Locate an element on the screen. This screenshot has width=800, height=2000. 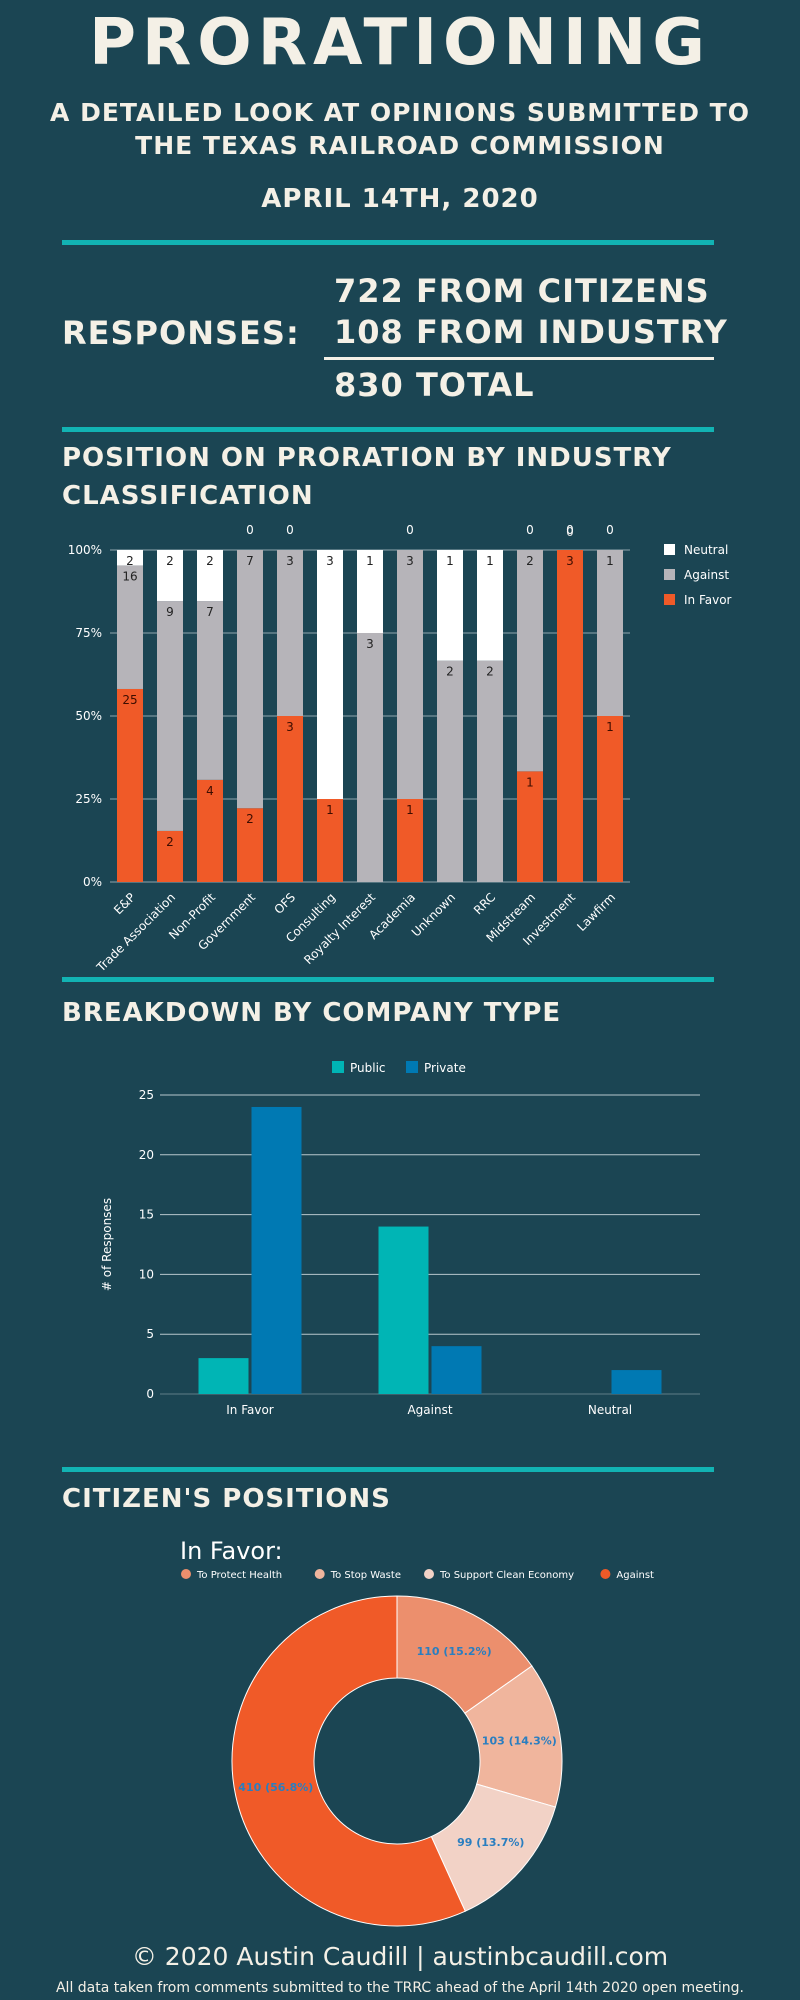
legend-label: To Support Clean Economy is located at coordinates (506, 1575).